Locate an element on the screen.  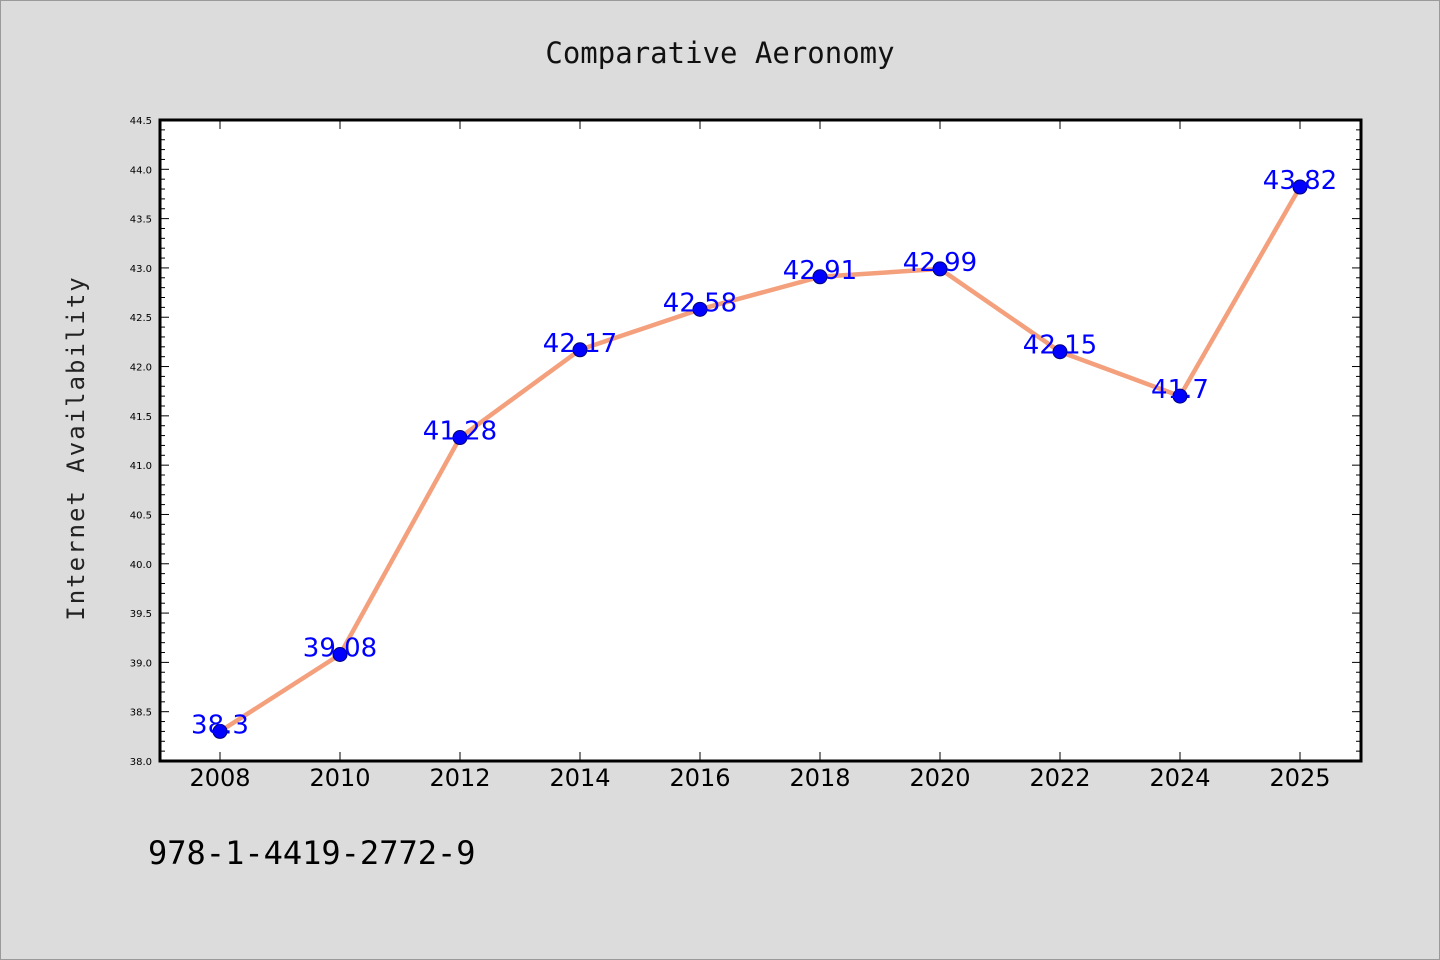
y-axis-label: Internet Availability is located at coordinates (76, 447).